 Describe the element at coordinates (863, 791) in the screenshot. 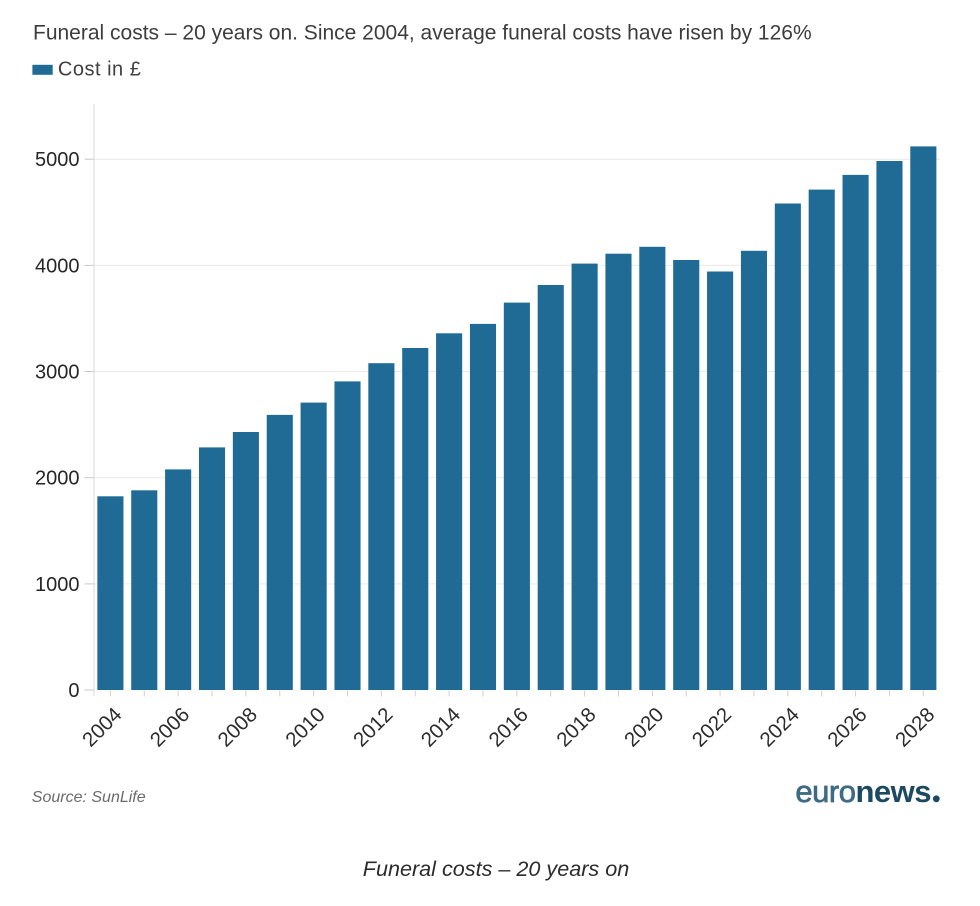

I see `svg-text: euronews` at that location.